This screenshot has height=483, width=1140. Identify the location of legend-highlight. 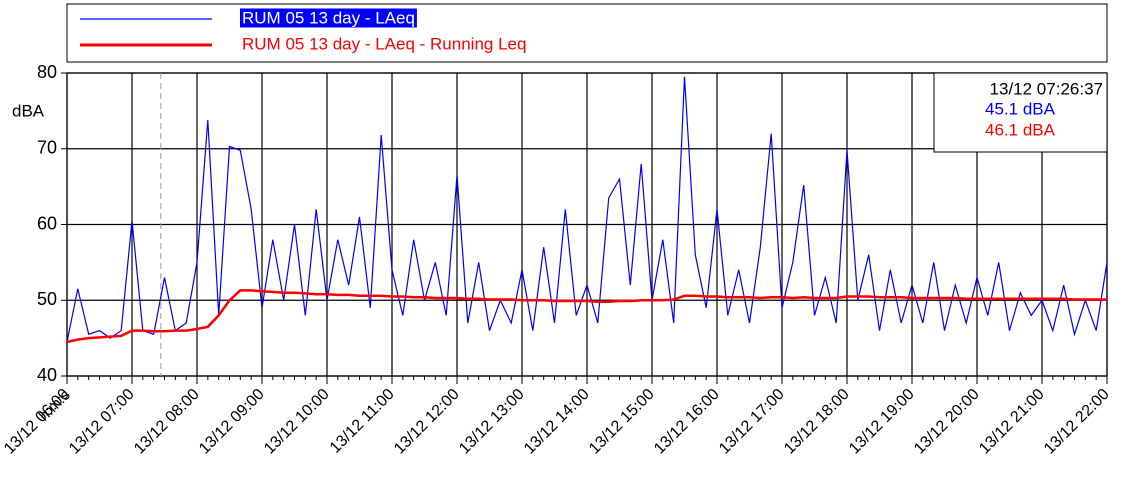
(328, 18).